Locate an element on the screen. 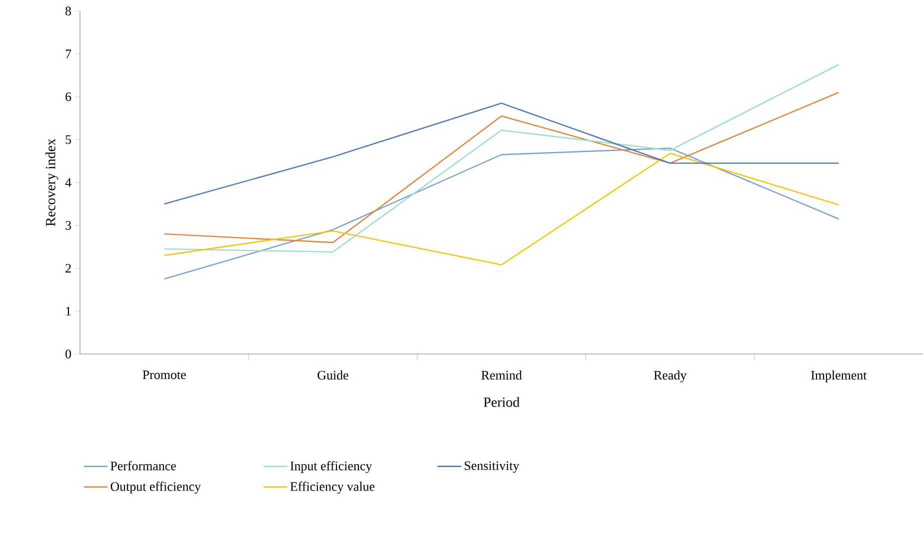  y-tick-label: 0 is located at coordinates (68, 354).